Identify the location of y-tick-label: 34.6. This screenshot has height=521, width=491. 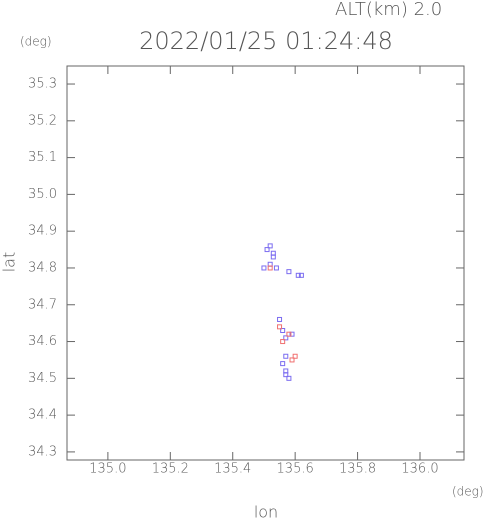
(42, 341).